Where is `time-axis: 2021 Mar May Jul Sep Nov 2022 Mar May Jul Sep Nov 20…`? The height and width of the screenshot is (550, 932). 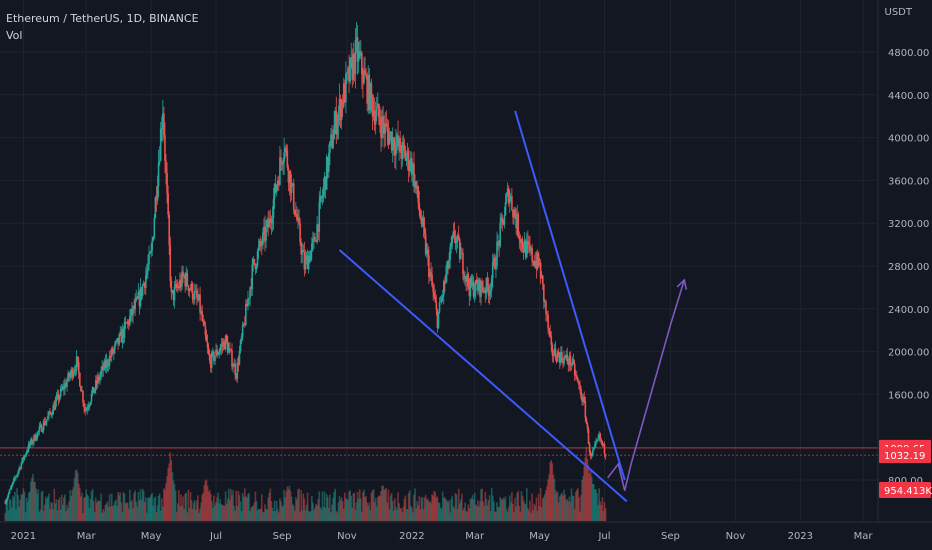 time-axis: 2021 Mar May Jul Sep Nov 2022 Mar May Jul Sep Nov 20… is located at coordinates (466, 535).